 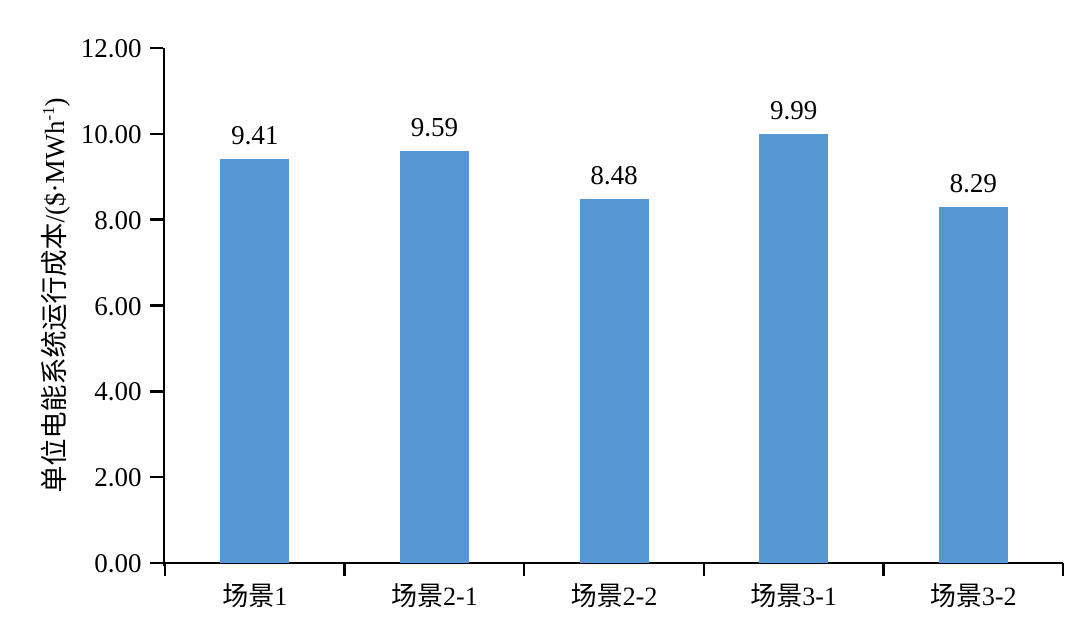 I want to click on x-tick-label: 场景2-2, so click(x=614, y=596).